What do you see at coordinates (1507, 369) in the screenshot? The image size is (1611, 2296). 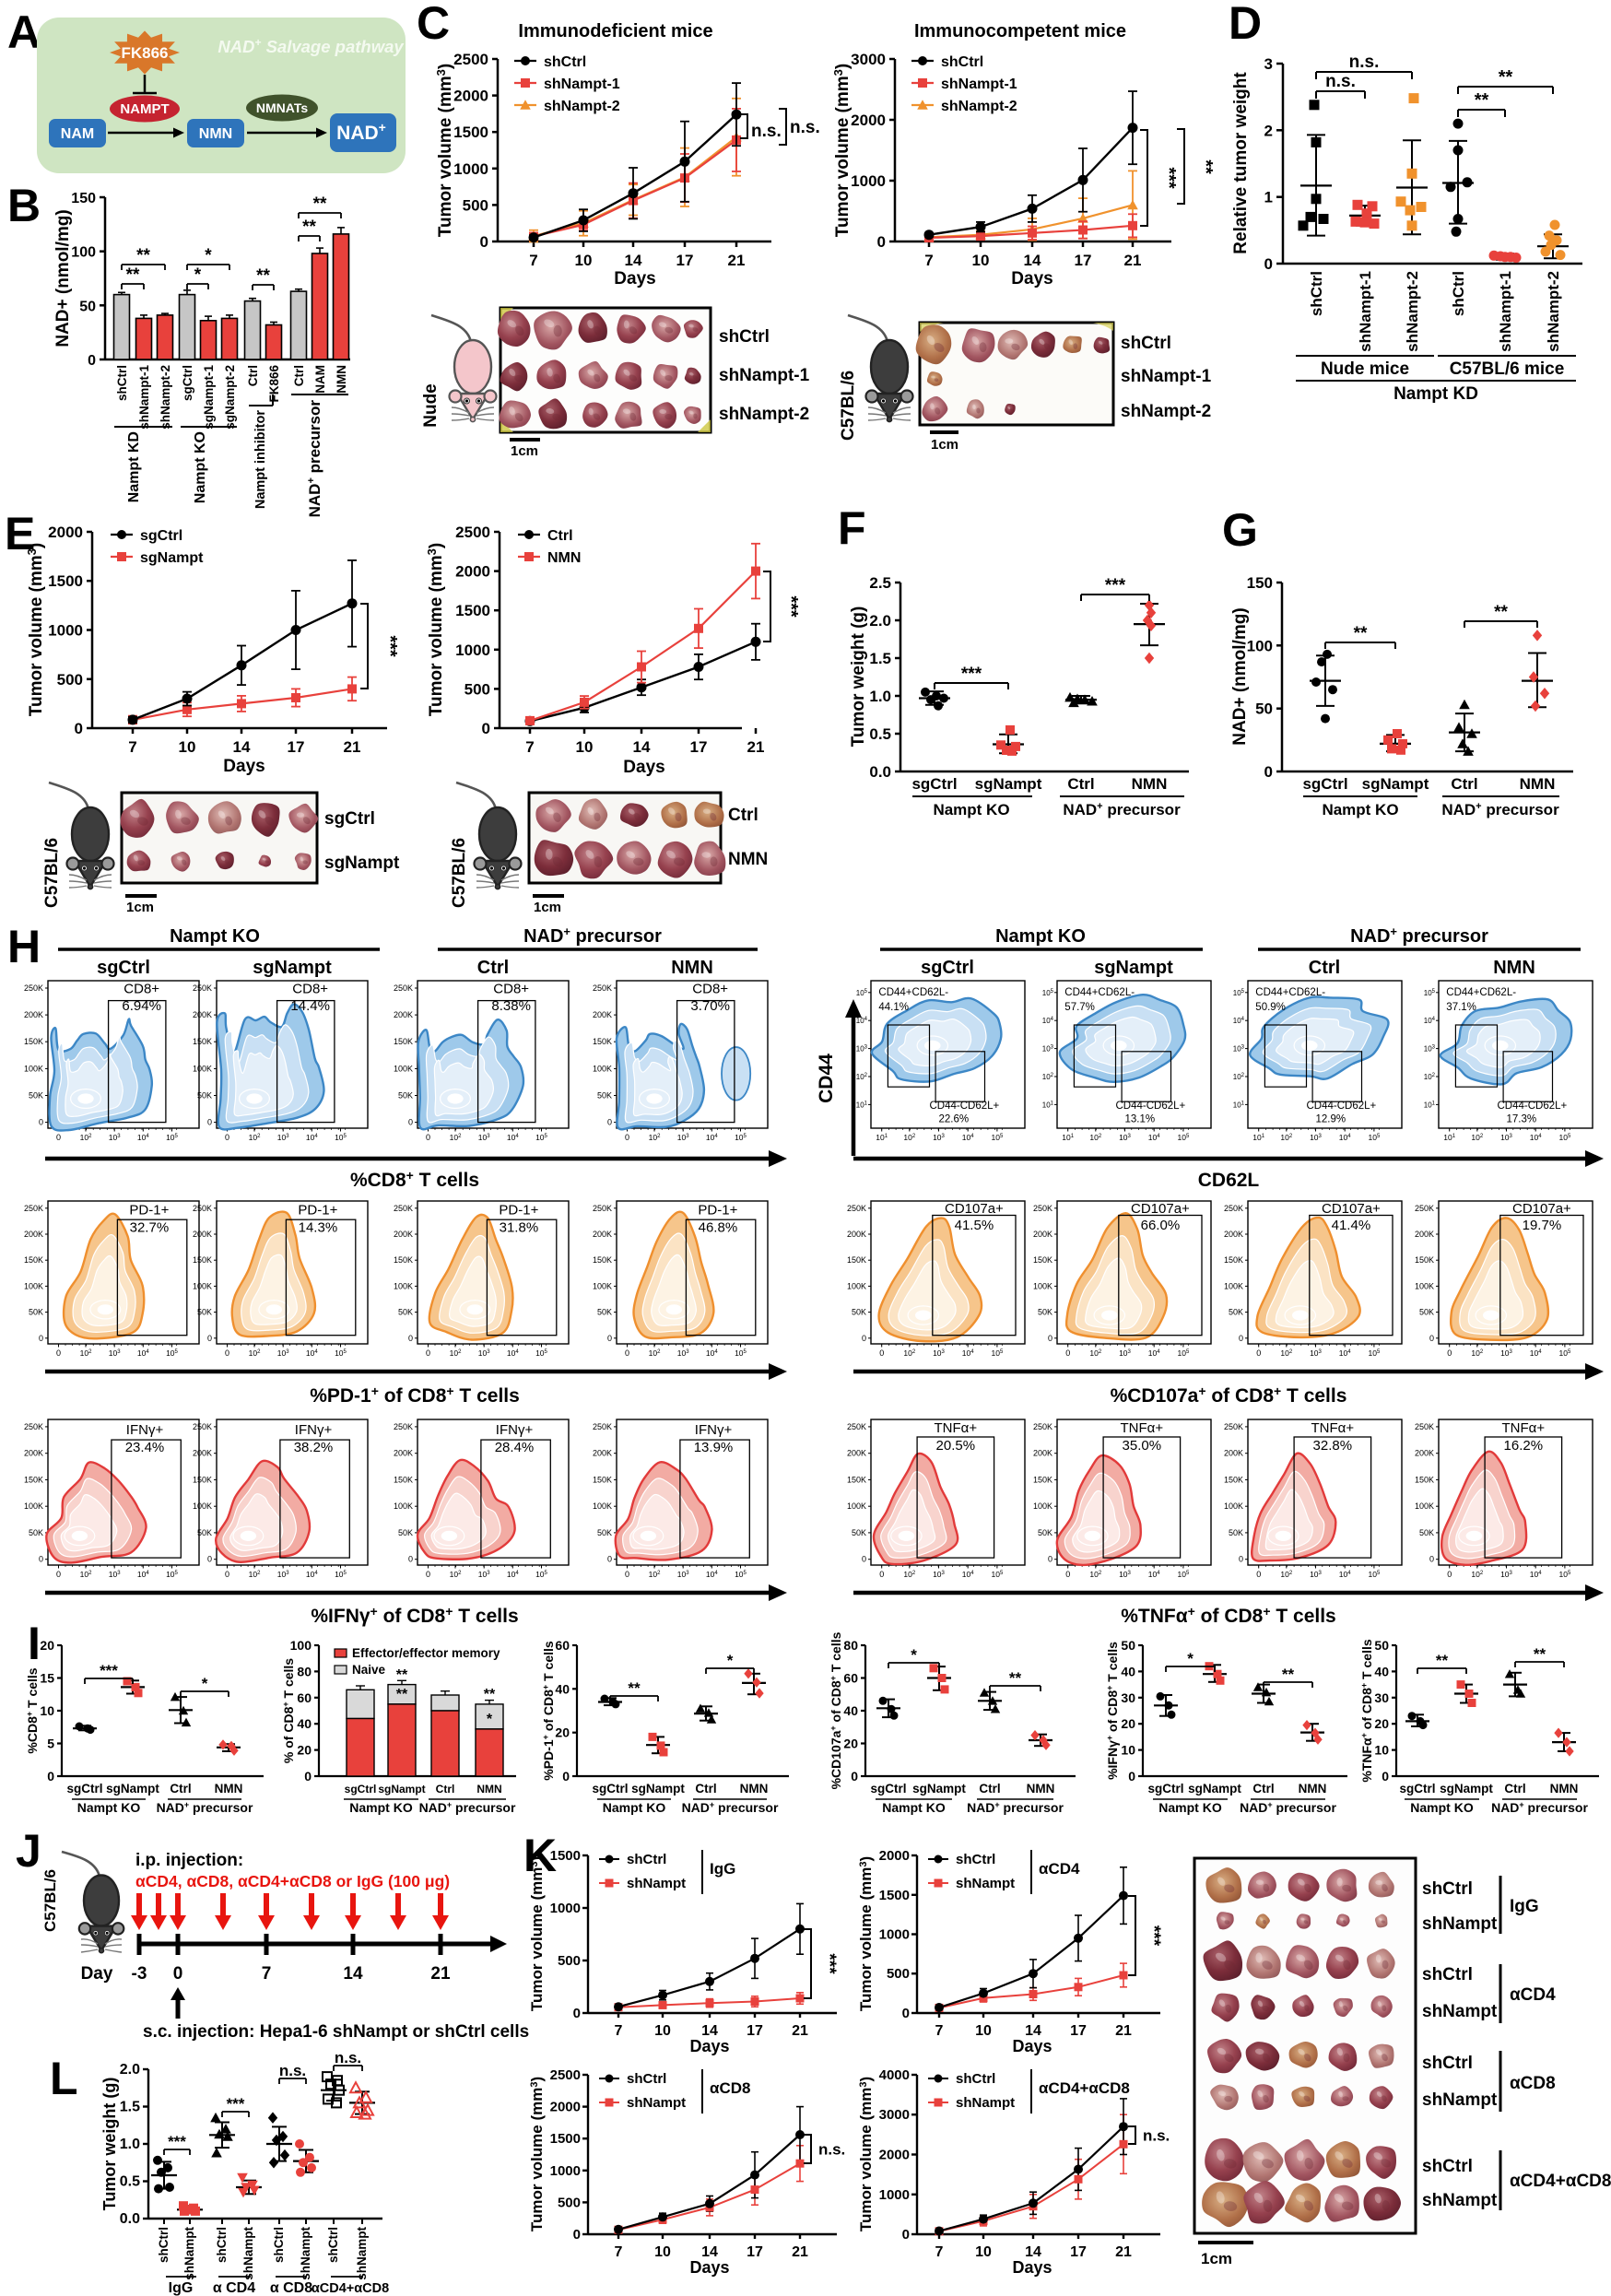 I see `svg-text: C57BL/6 mice` at bounding box center [1507, 369].